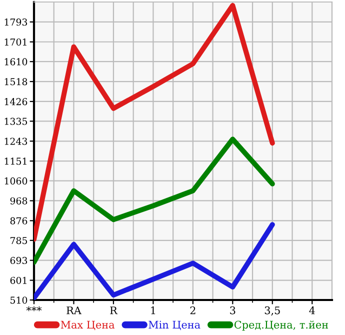 This screenshot has height=335, width=345. Describe the element at coordinates (16, 82) in the screenshot. I see `y-tick-label: 1518` at that location.